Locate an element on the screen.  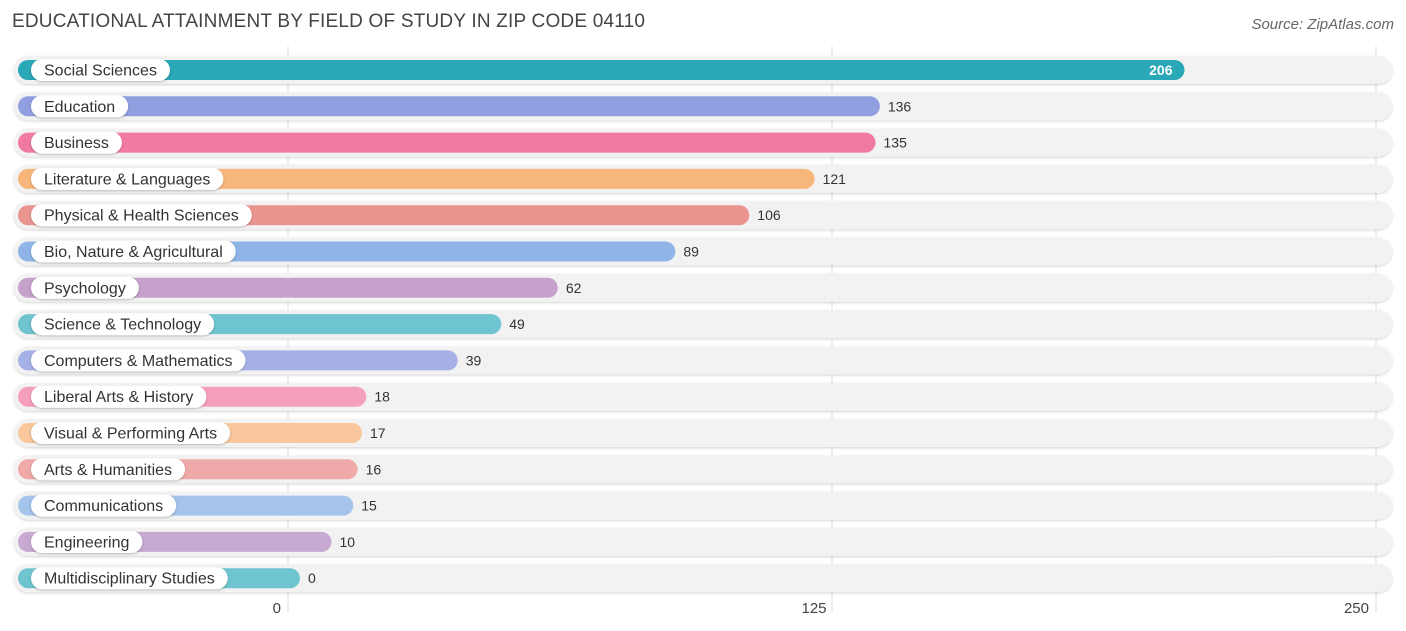
value-label: 39 is located at coordinates (474, 360).